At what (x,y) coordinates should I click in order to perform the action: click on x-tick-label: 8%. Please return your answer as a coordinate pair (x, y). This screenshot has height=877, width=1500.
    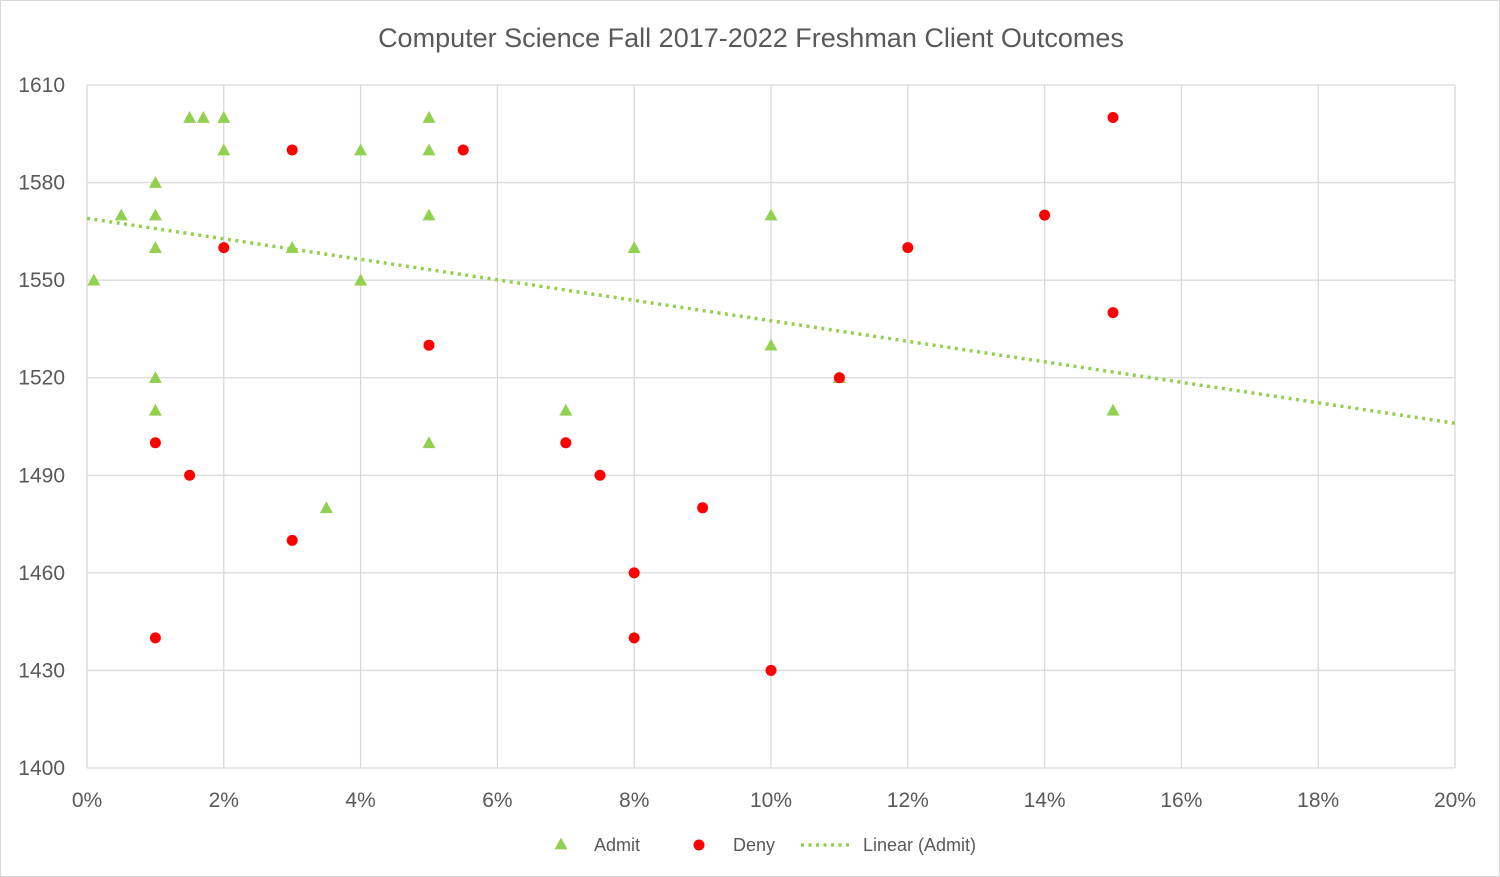
    Looking at the image, I should click on (634, 800).